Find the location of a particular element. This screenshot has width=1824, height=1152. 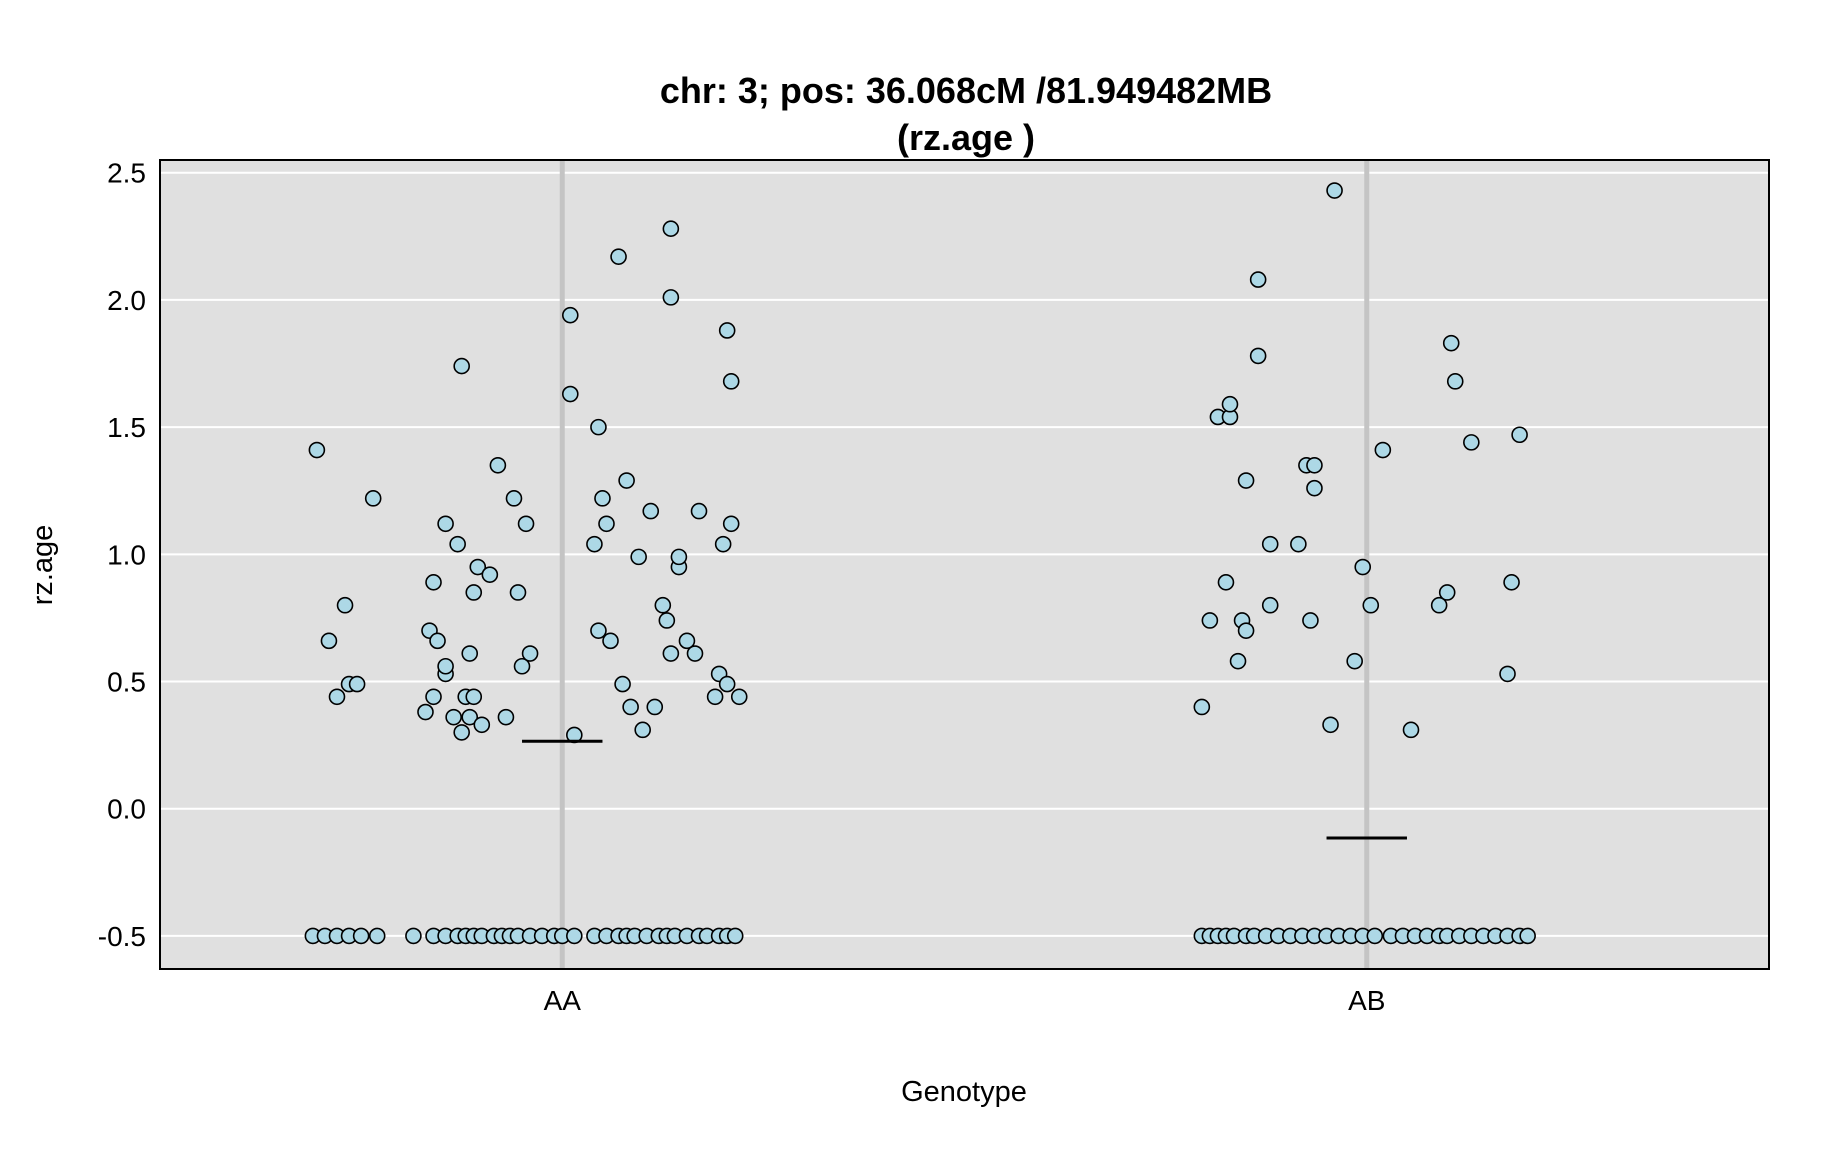

y-tick-label-6: -0.5 is located at coordinates (122, 936).